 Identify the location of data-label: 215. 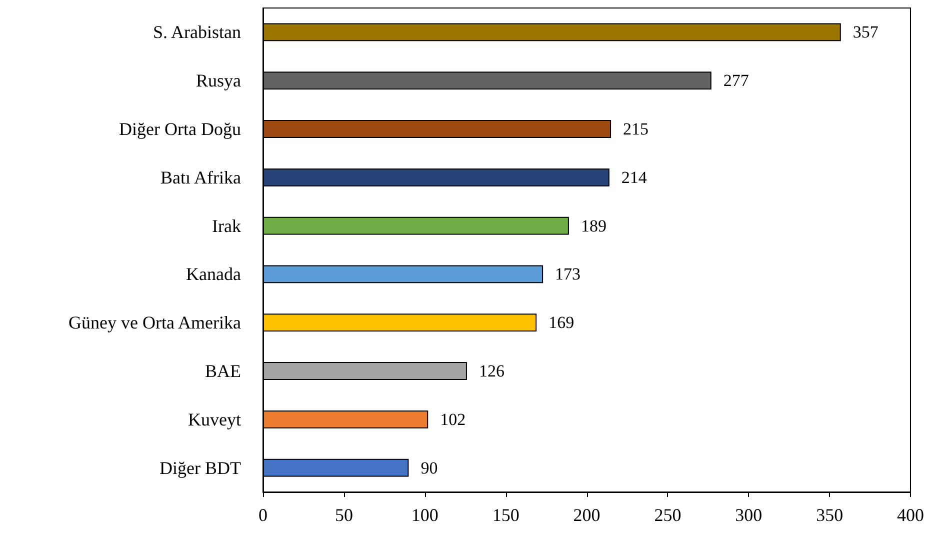
(636, 129).